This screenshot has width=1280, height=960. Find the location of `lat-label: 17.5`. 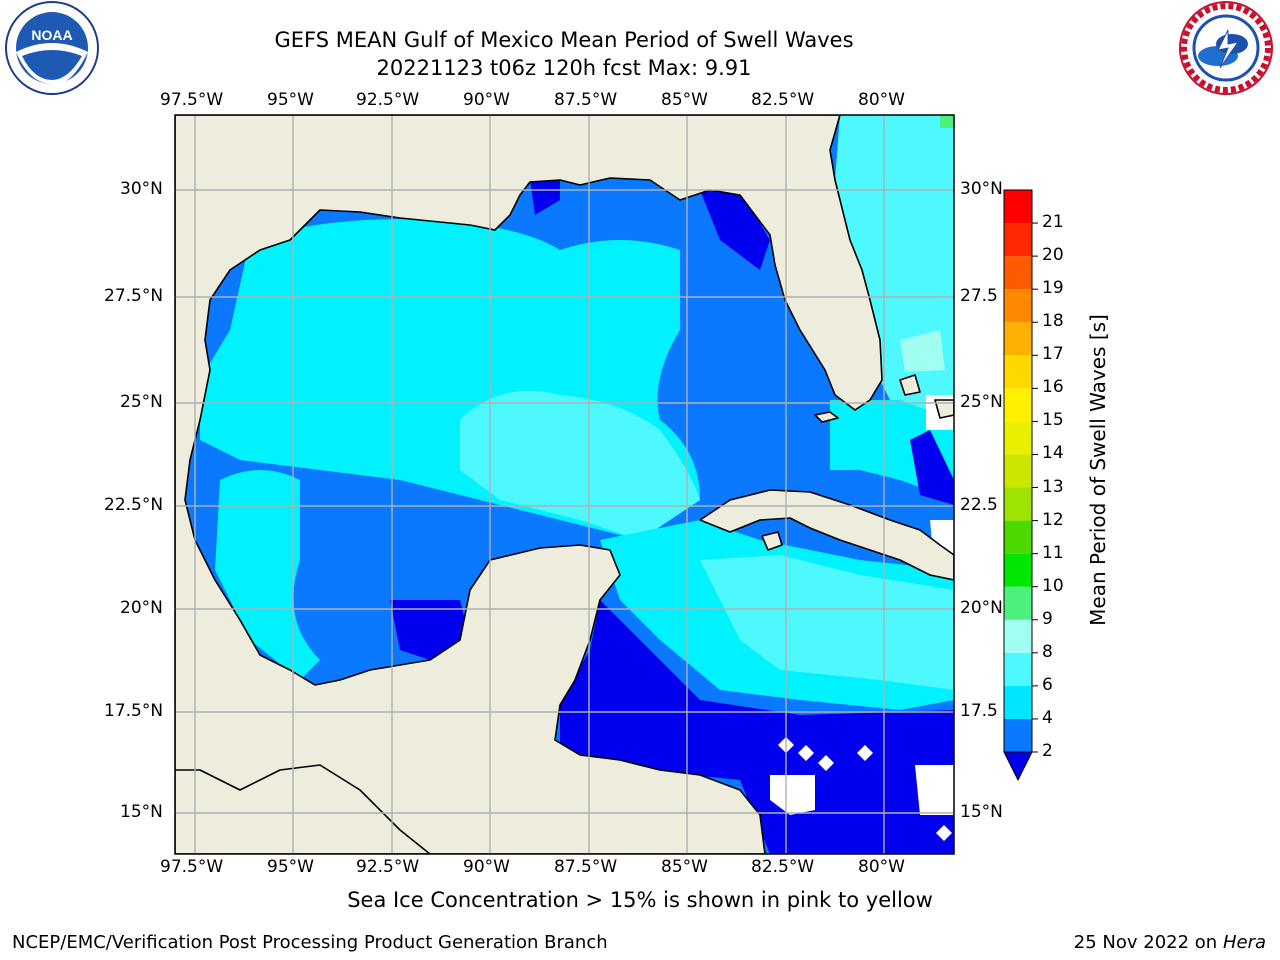

lat-label: 17.5 is located at coordinates (979, 711).